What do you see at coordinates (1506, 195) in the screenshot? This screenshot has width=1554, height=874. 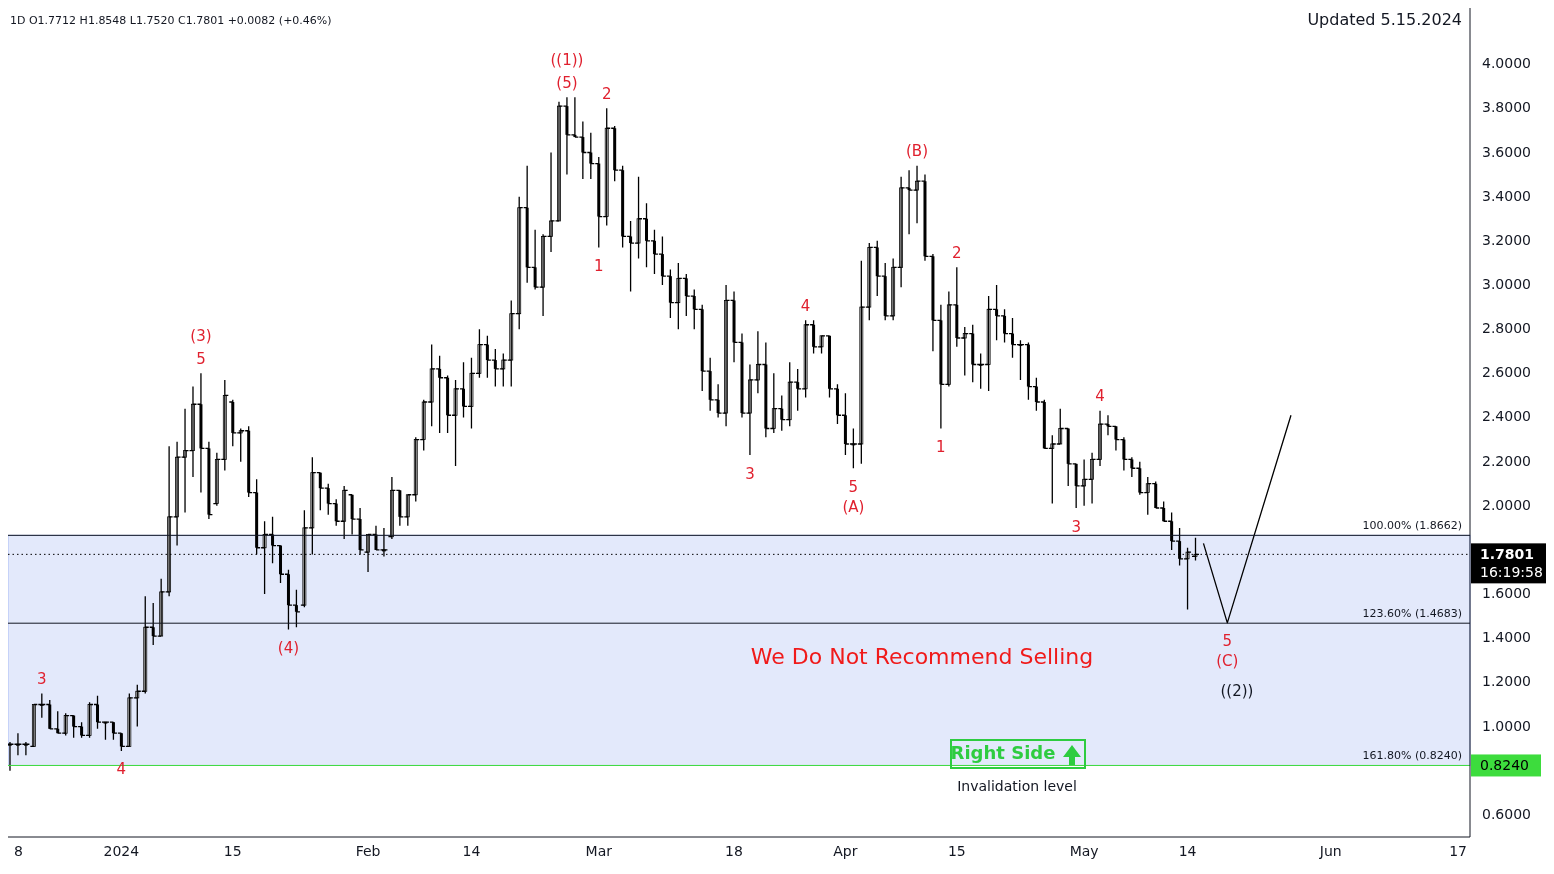 I see `y-tick-label: 3.4000` at bounding box center [1506, 195].